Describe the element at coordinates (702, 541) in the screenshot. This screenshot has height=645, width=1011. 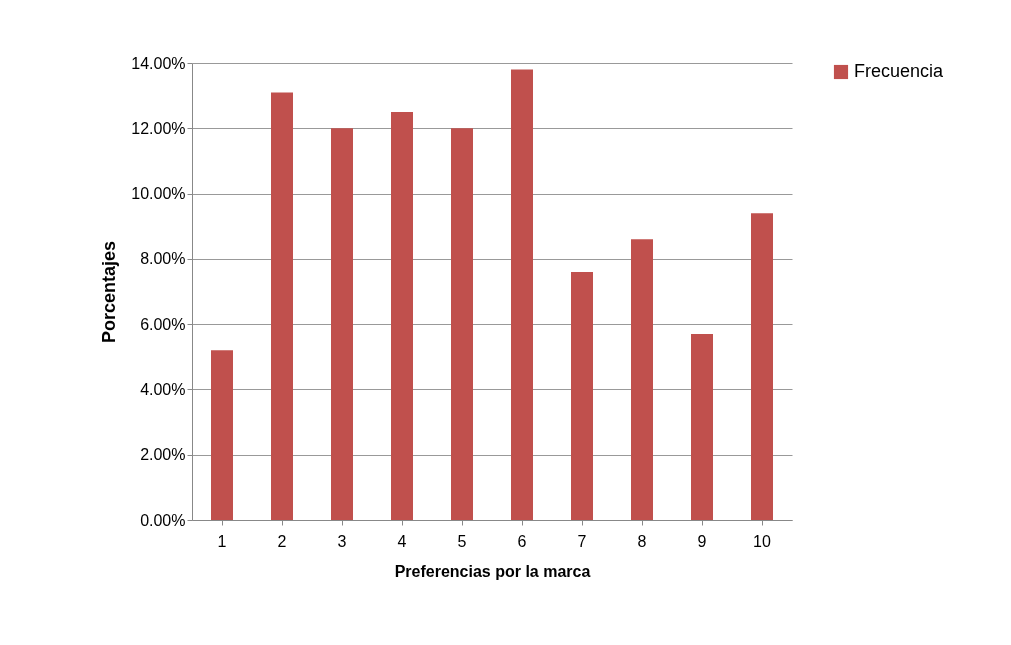
I see `x-tick-label: 9` at that location.